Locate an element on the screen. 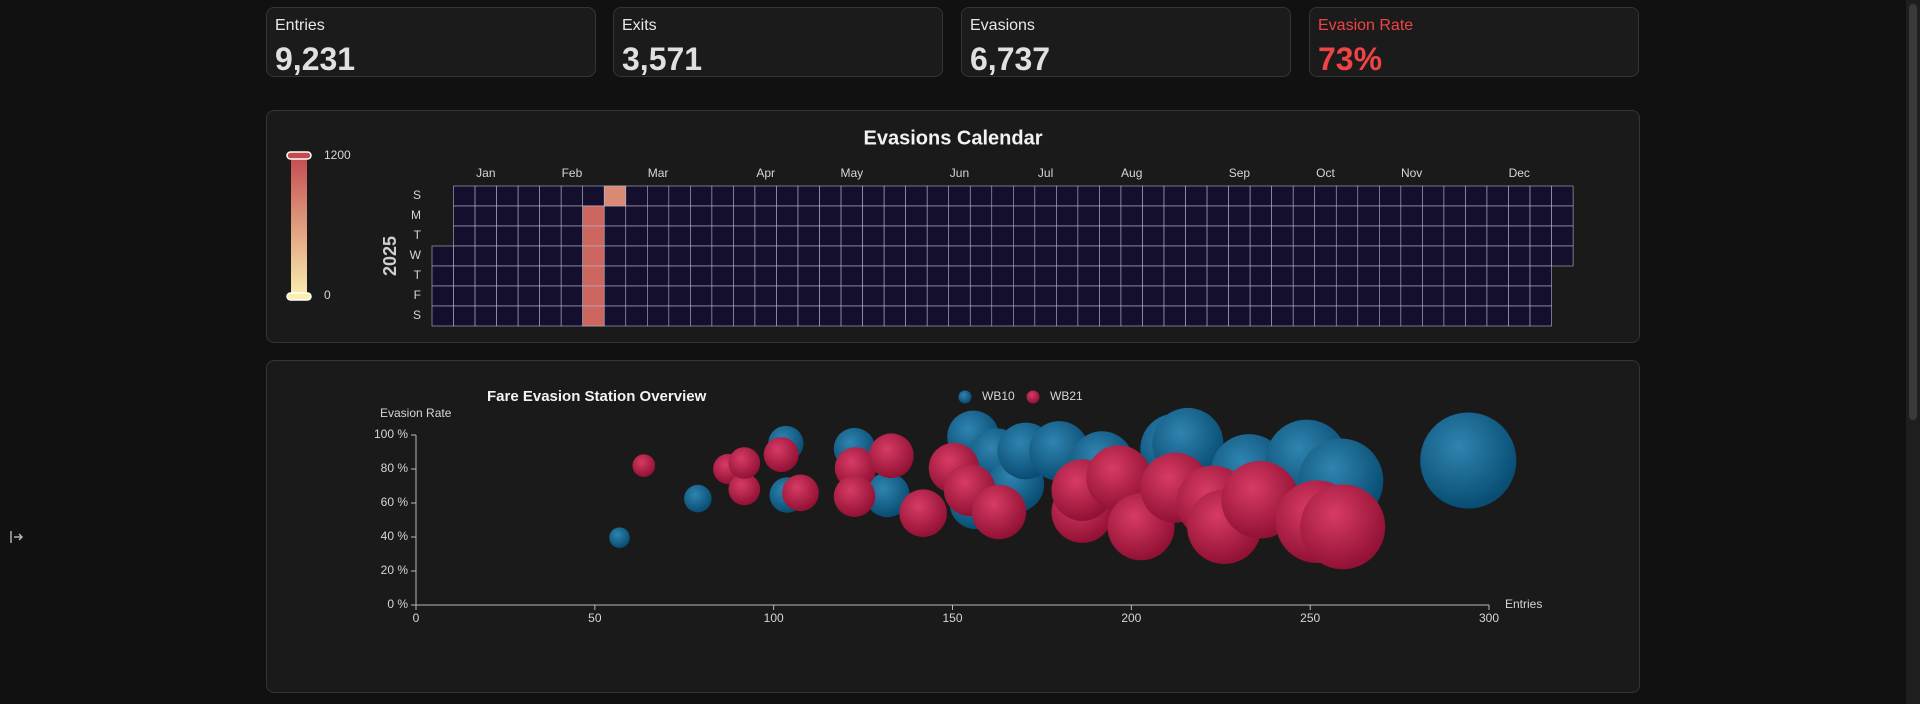 The height and width of the screenshot is (704, 1920). visual-map-max: 1200 is located at coordinates (337, 155).